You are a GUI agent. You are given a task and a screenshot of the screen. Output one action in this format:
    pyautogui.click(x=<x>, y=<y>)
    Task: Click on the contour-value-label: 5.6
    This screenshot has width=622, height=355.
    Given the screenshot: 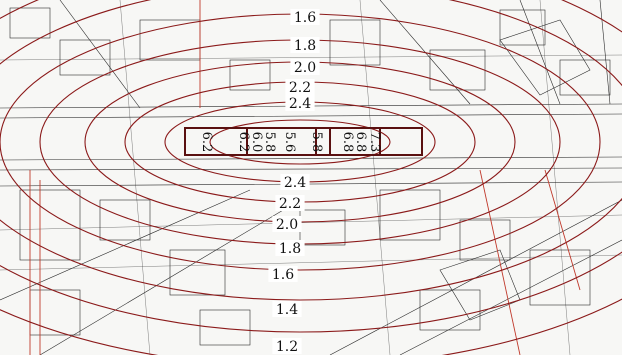 What is the action you would take?
    pyautogui.click(x=289, y=142)
    